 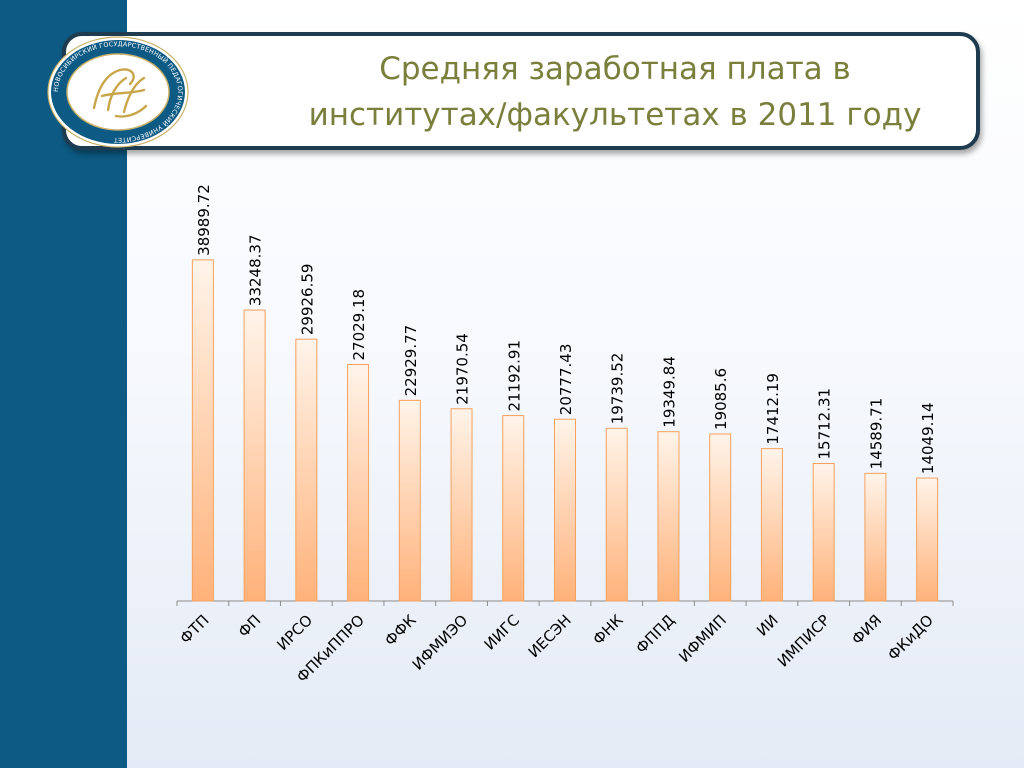 I want to click on category-label: ИИ, so click(x=767, y=625).